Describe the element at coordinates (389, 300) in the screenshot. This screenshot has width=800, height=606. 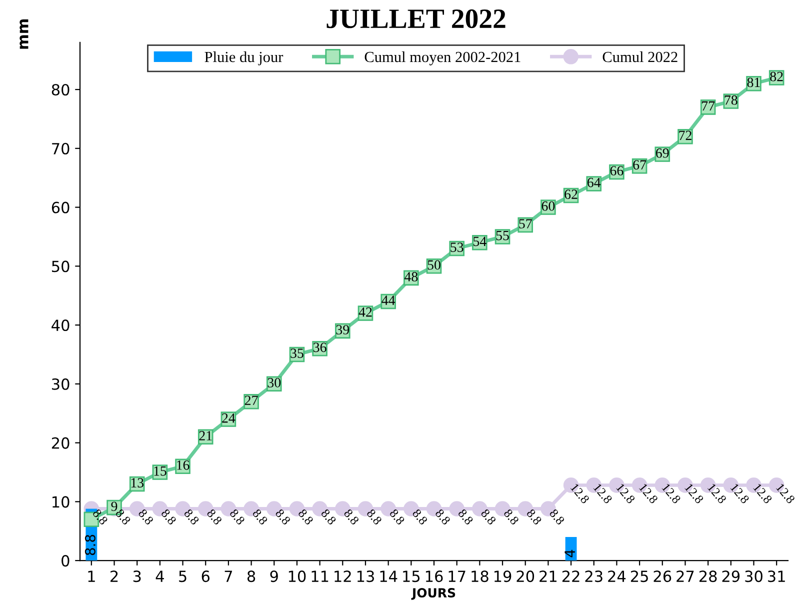
I see `data-label: 44` at that location.